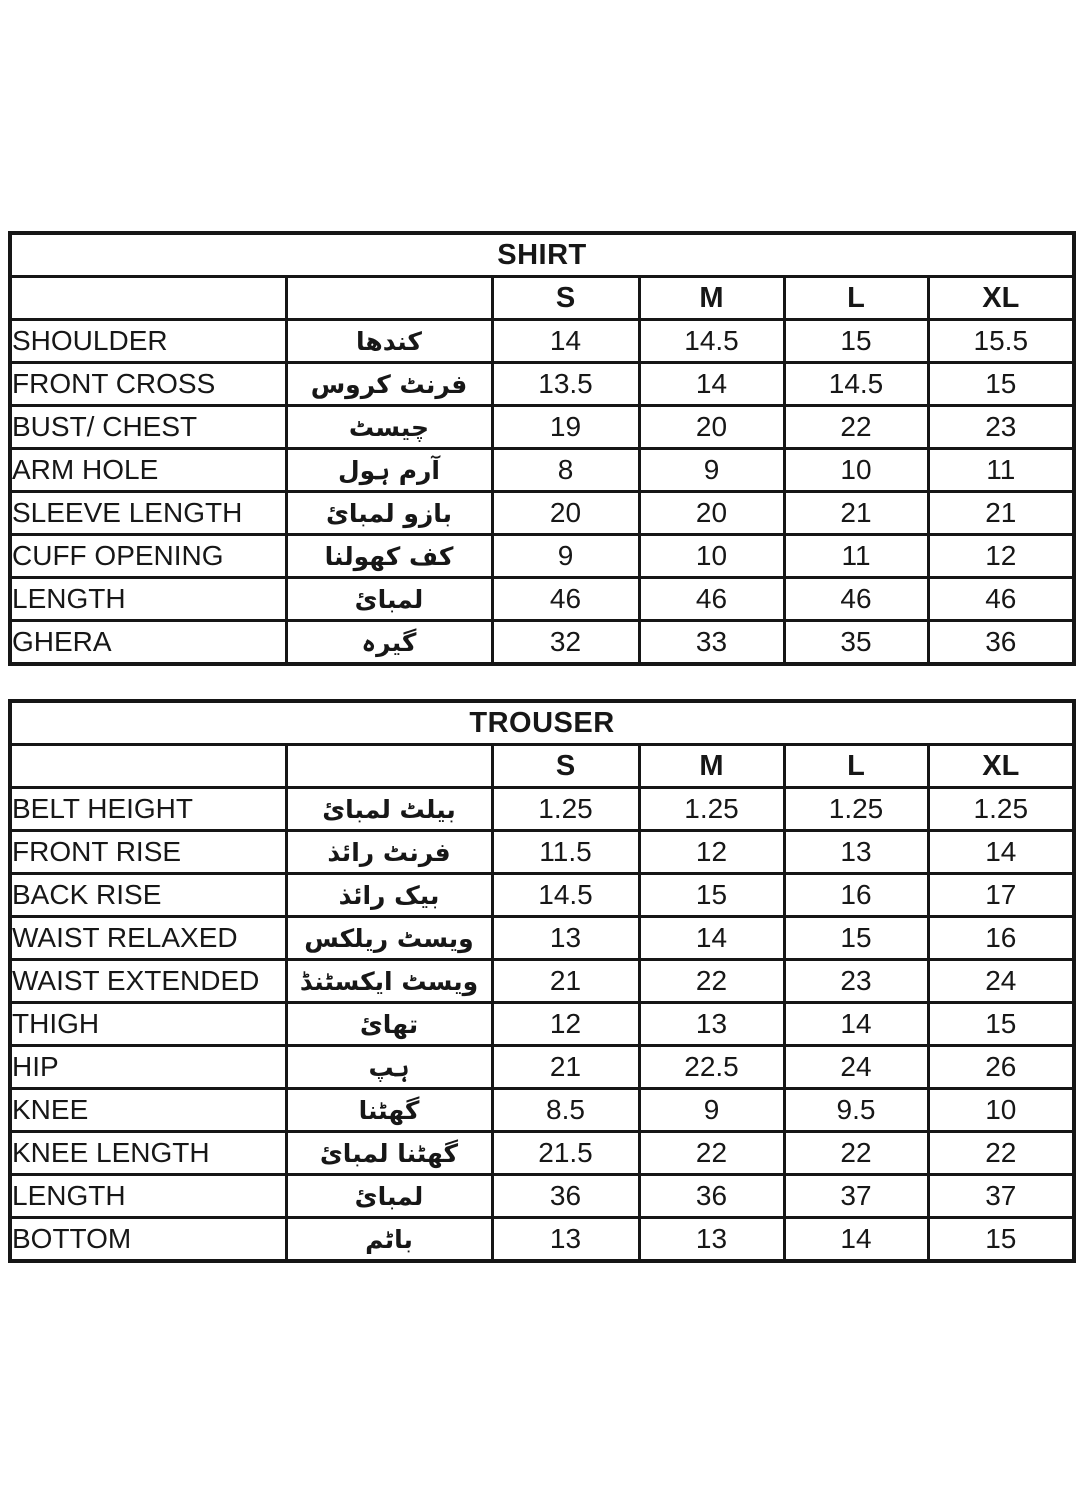  Describe the element at coordinates (148, 1153) in the screenshot. I see `measurement-label: KNEE LENGTH` at that location.